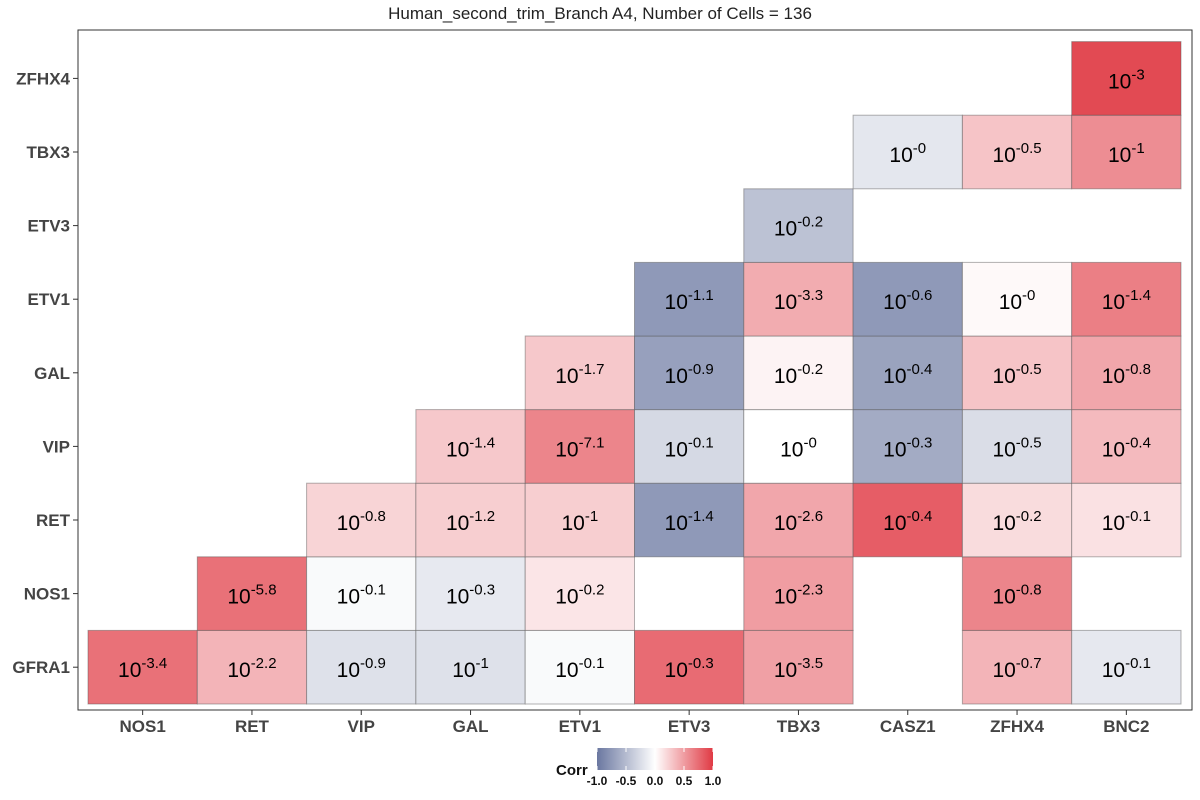 Image resolution: width=1200 pixels, height=800 pixels. Describe the element at coordinates (1137, 74) in the screenshot. I see `cell-label-exponent: -3` at that location.